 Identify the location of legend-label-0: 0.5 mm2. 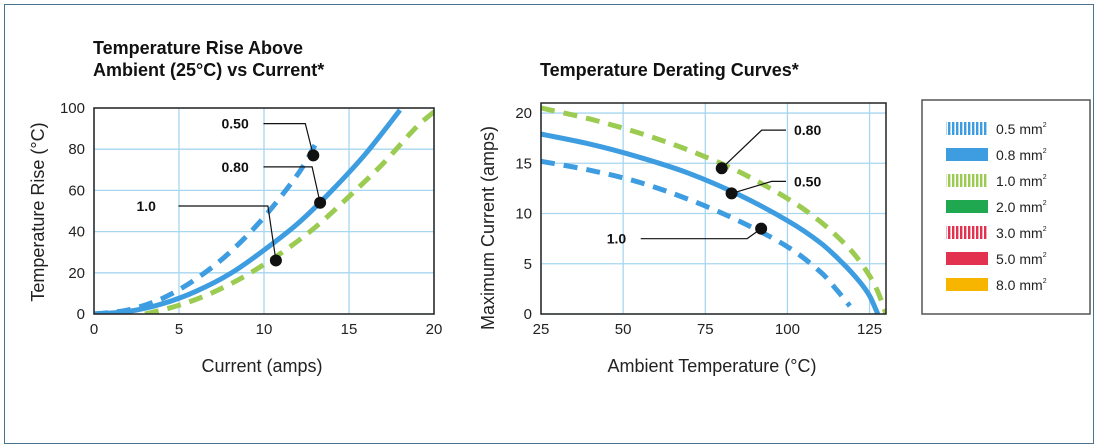
(1021, 129).